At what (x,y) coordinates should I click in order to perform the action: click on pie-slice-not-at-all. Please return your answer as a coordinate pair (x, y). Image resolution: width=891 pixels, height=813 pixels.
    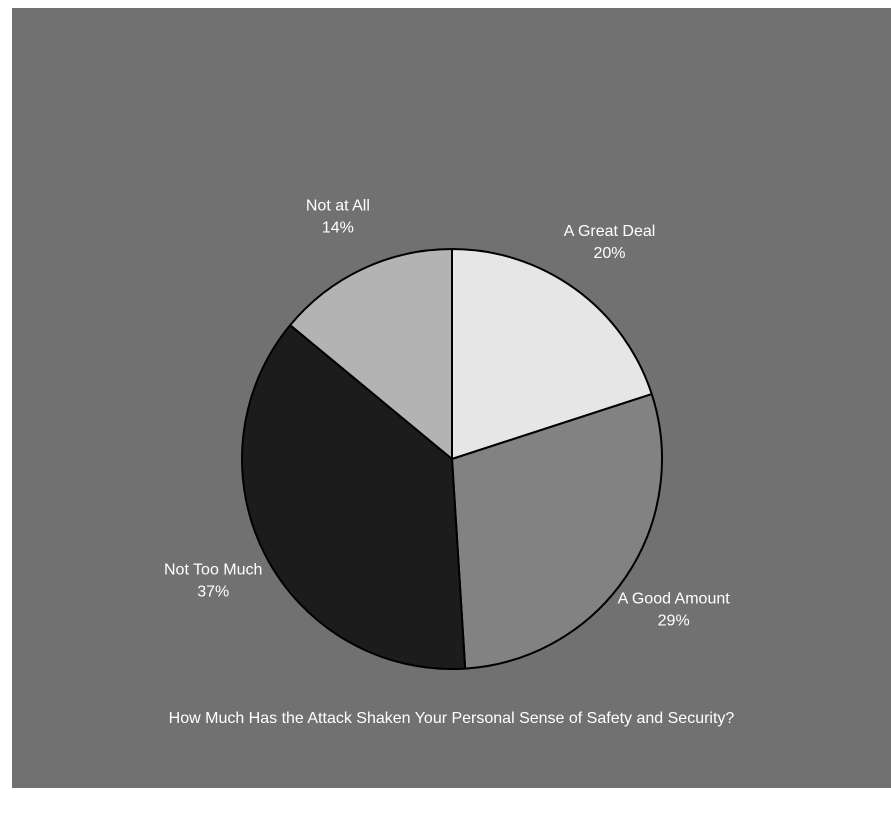
    Looking at the image, I should click on (371, 354).